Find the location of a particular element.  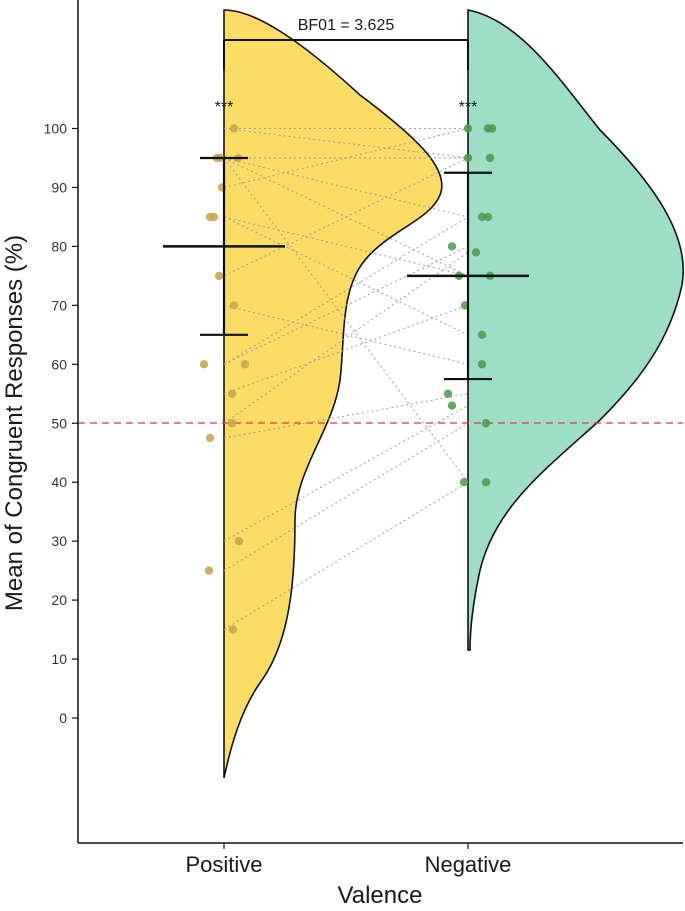

positive-significance-label: *** is located at coordinates (224, 107).